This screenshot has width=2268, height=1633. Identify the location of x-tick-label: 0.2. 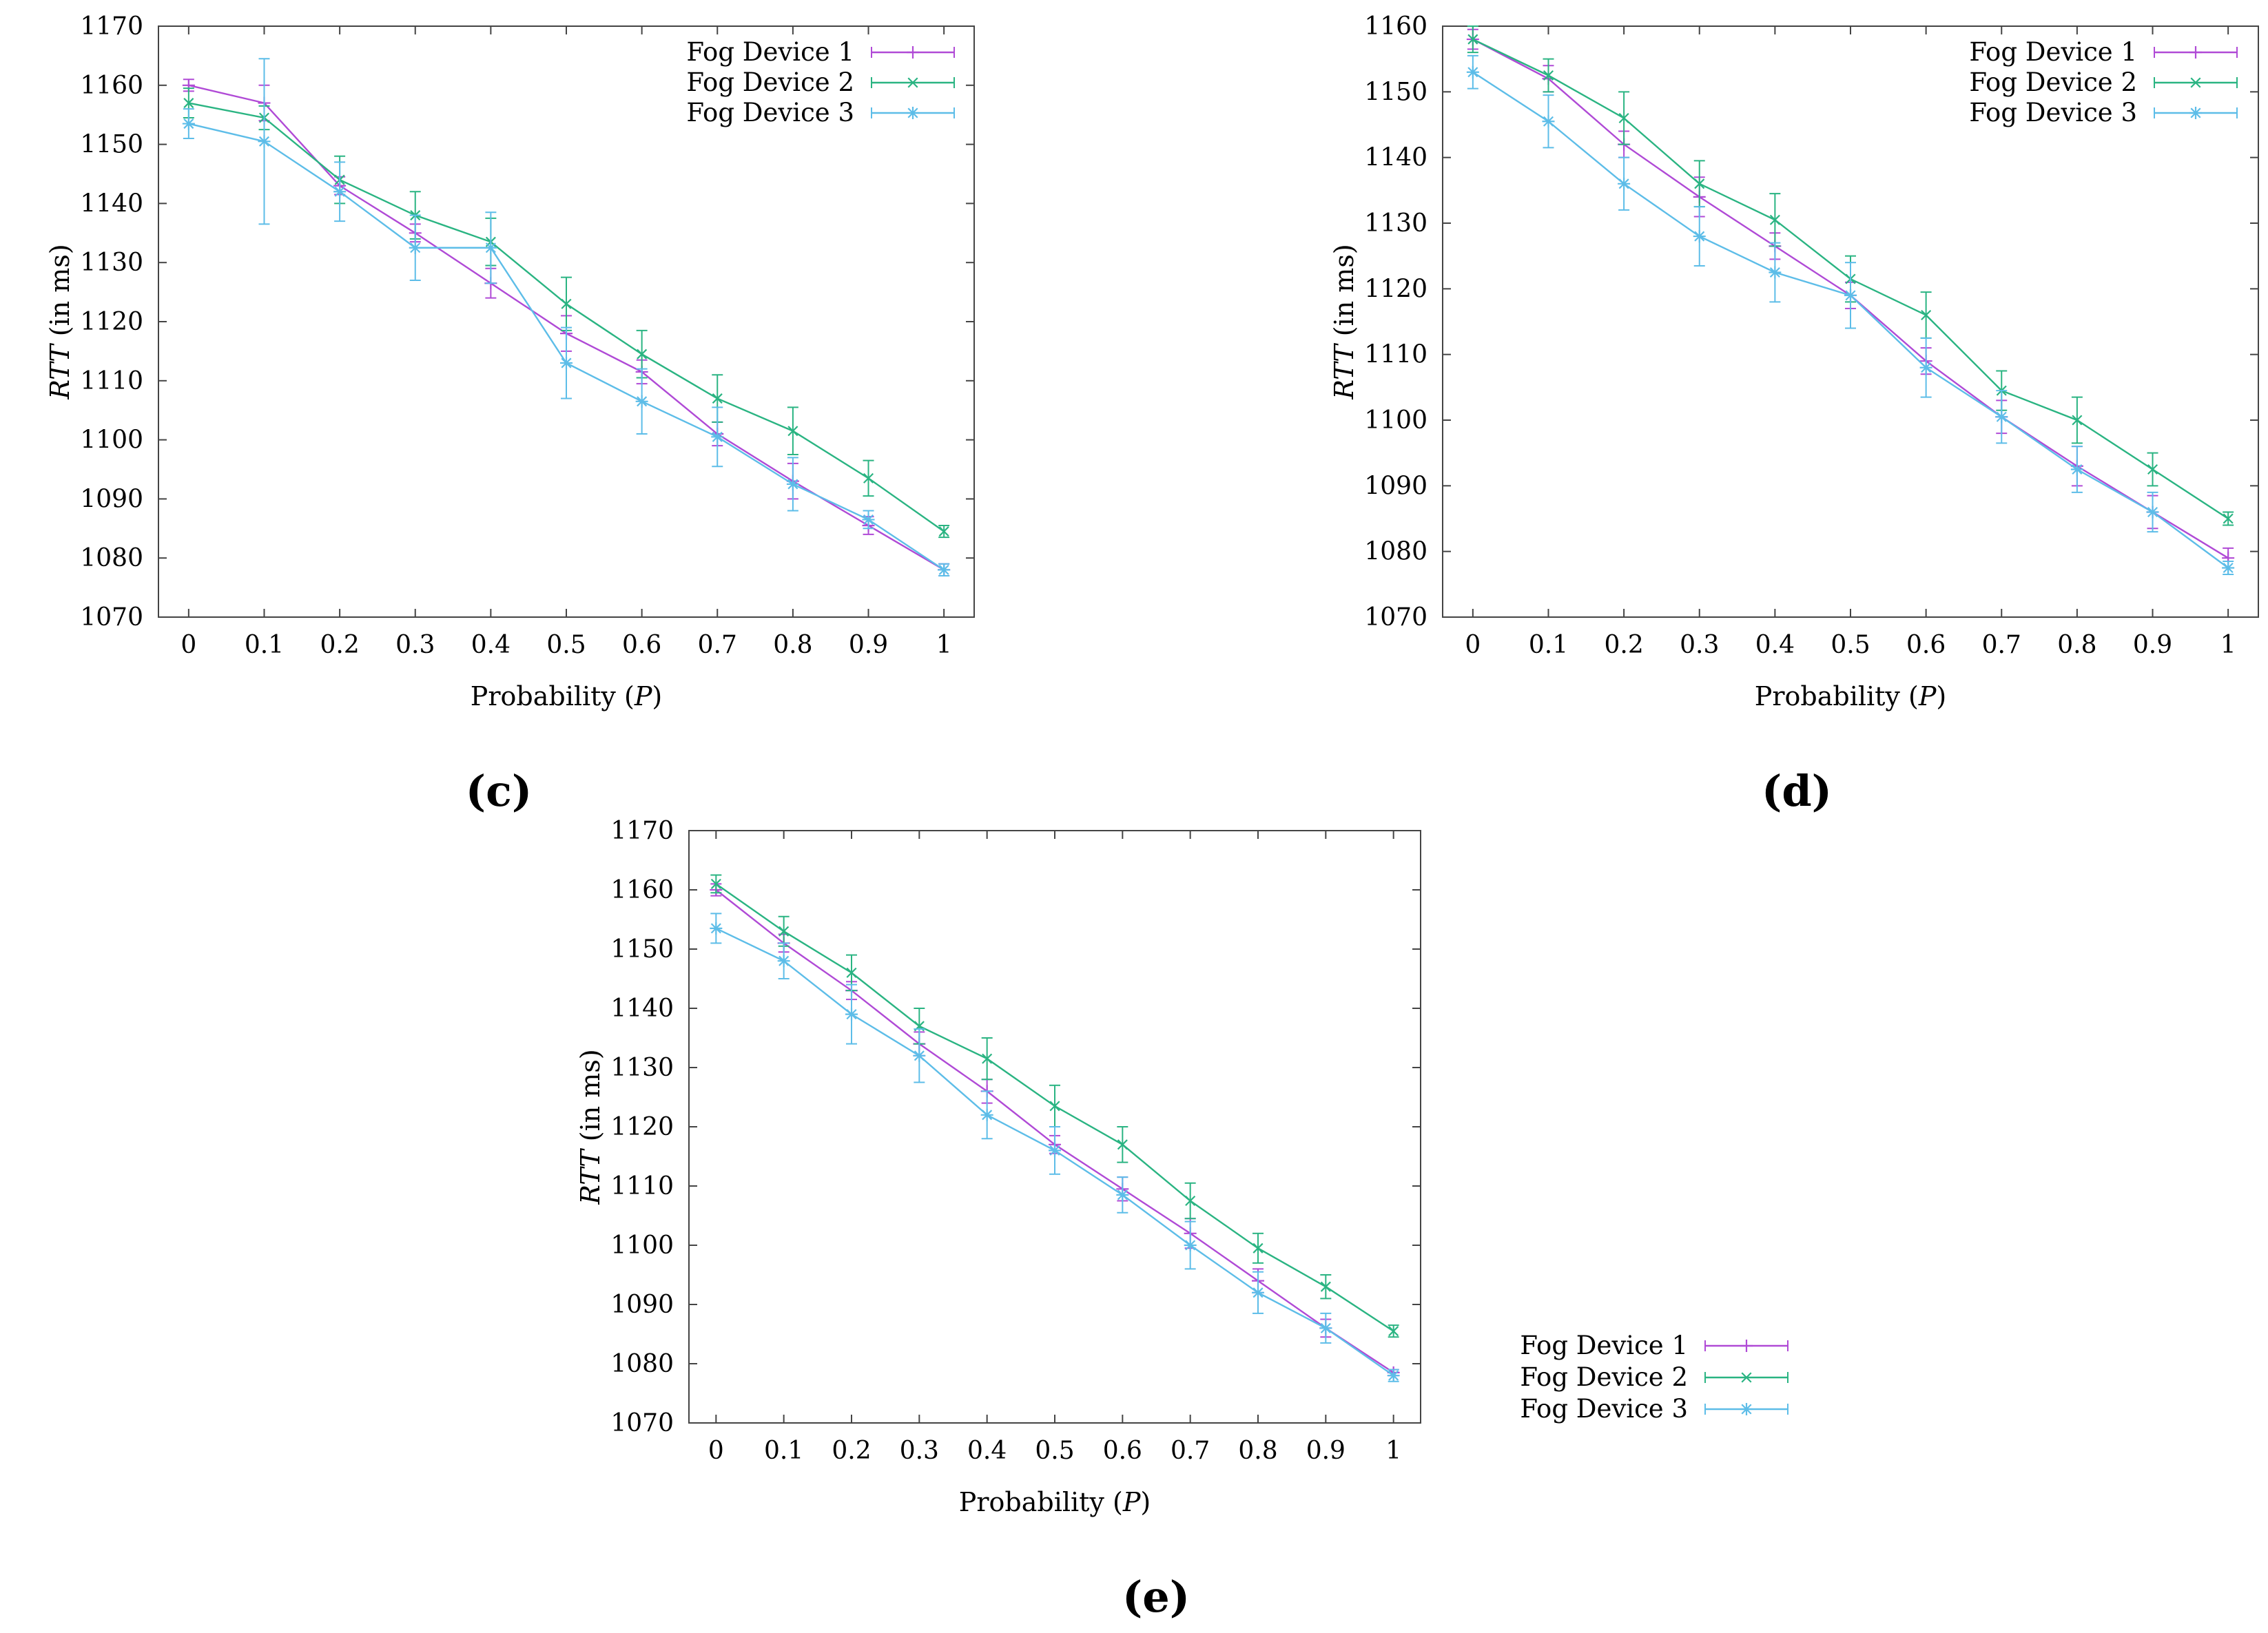
(851, 1451).